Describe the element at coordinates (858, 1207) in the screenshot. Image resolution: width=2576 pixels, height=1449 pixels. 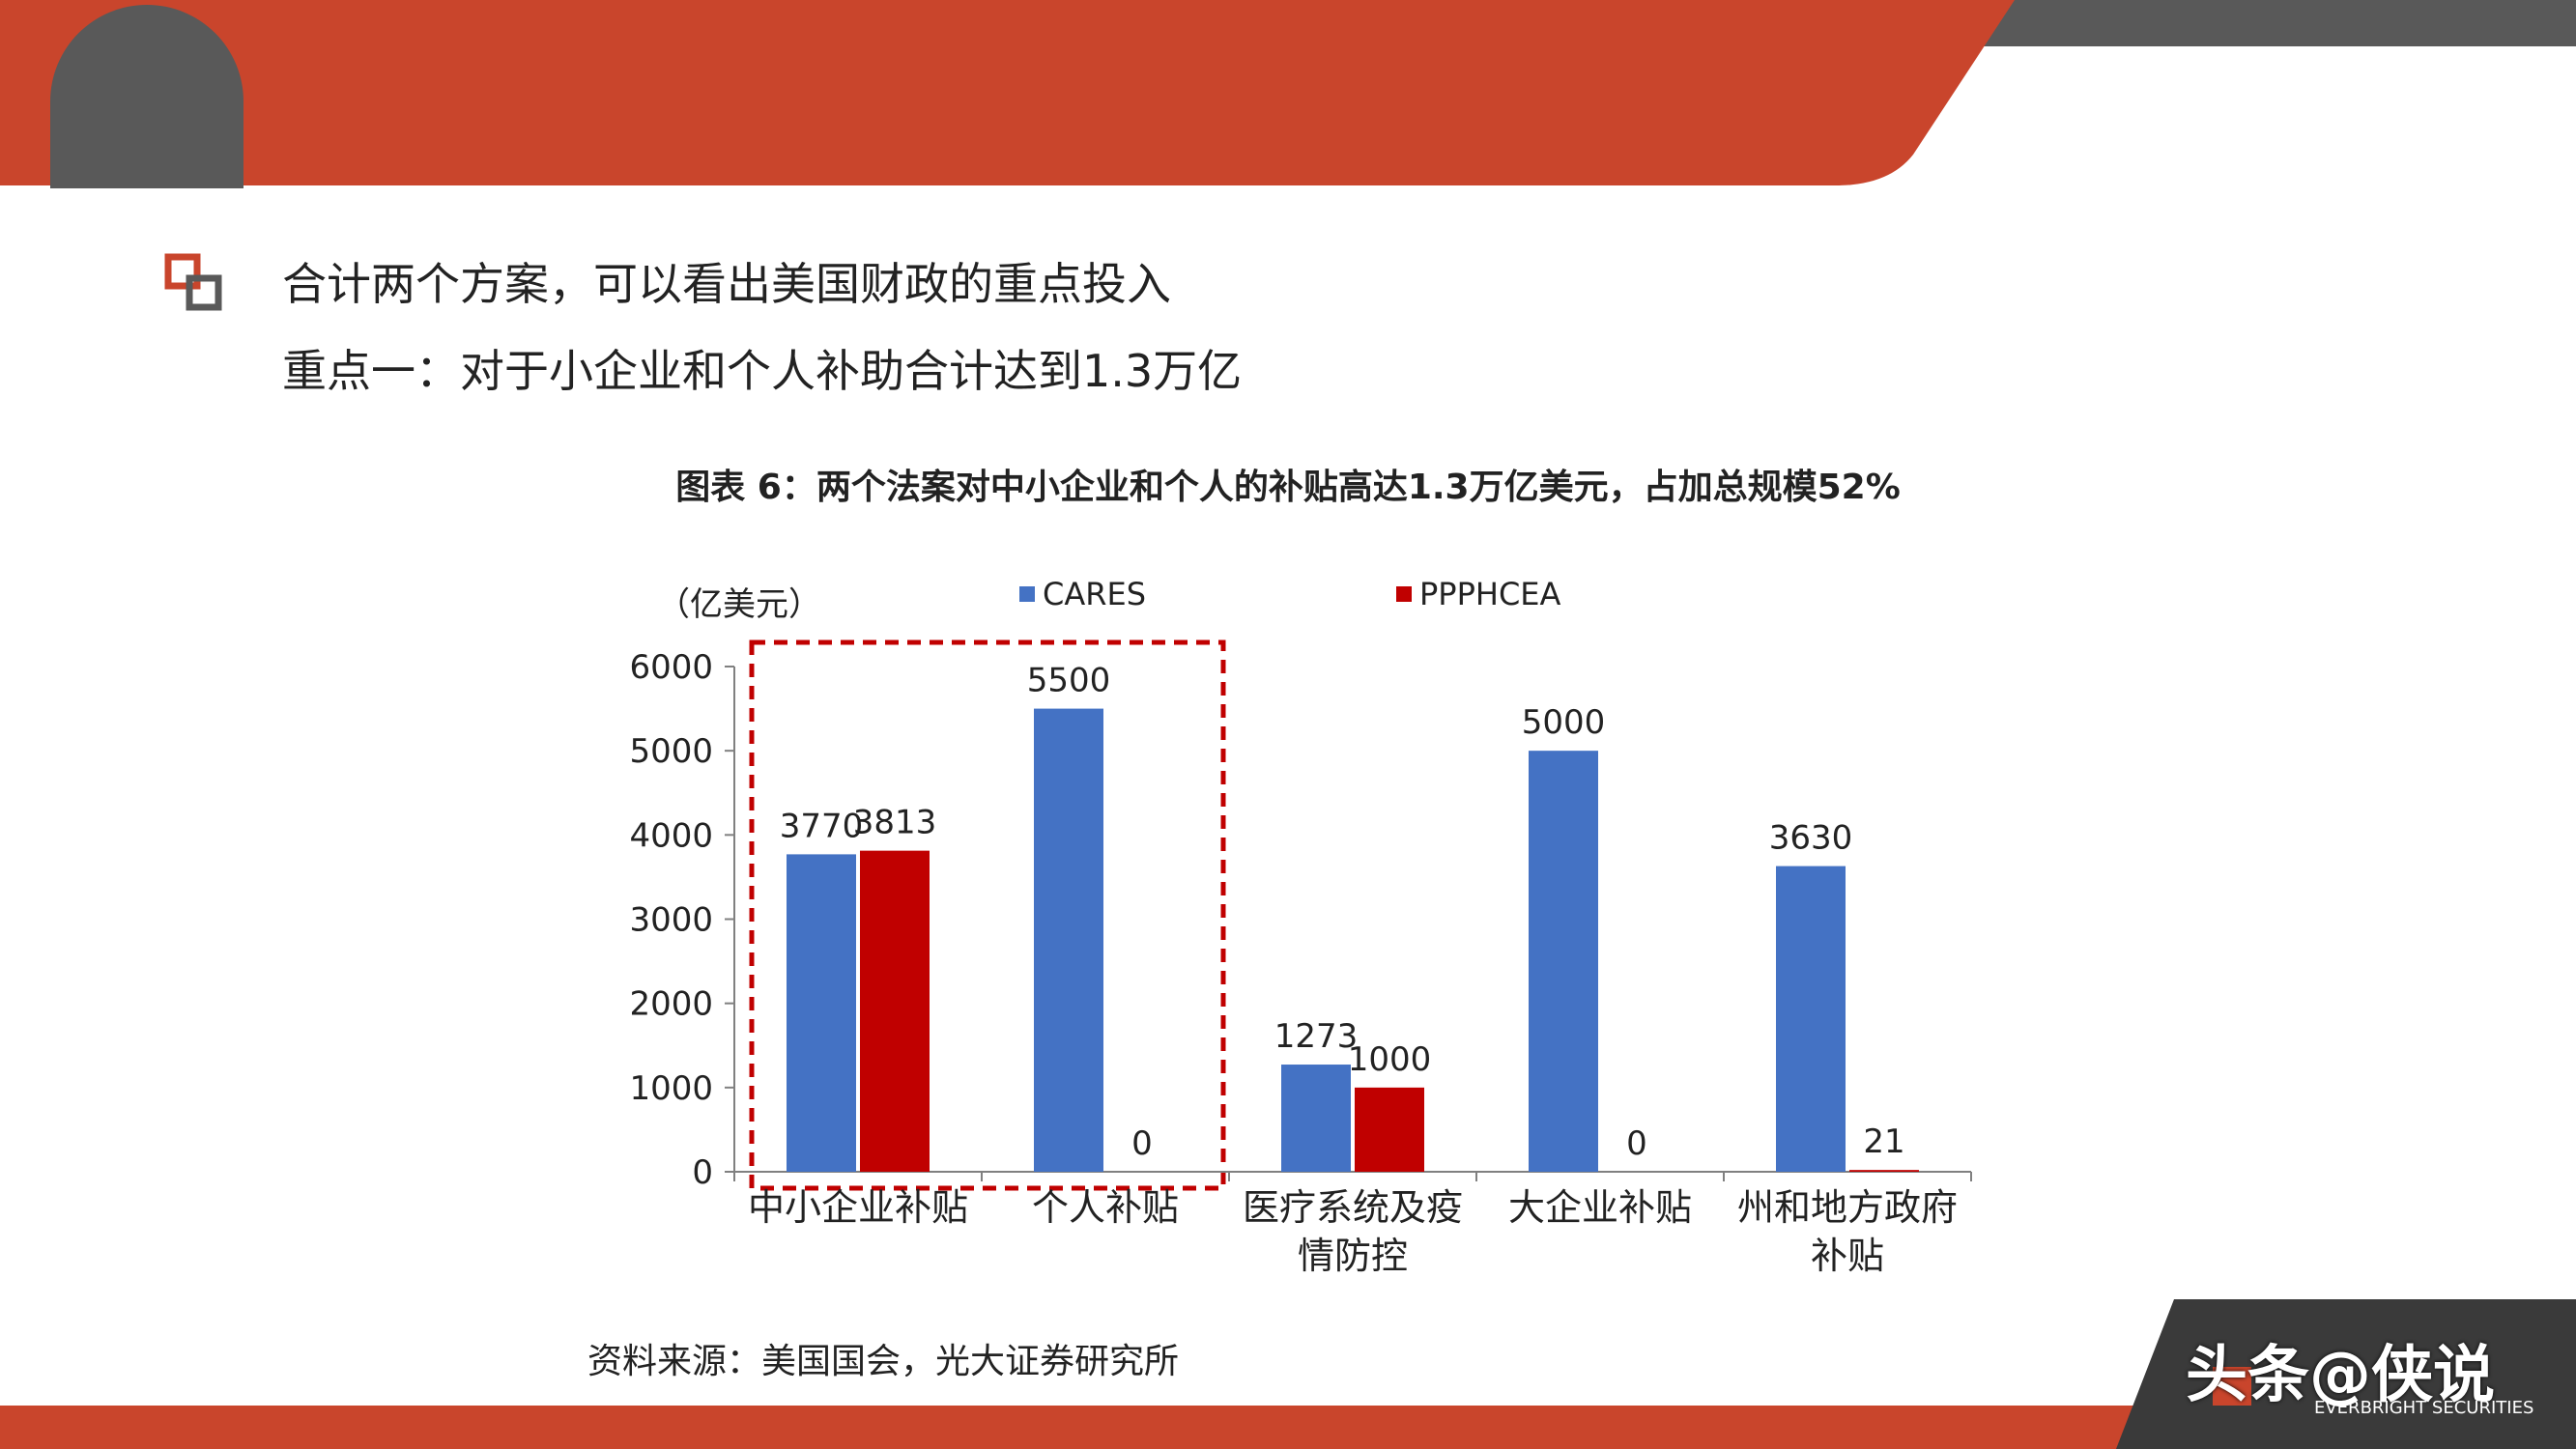
I see `x-category-label: 中小企业补贴` at that location.